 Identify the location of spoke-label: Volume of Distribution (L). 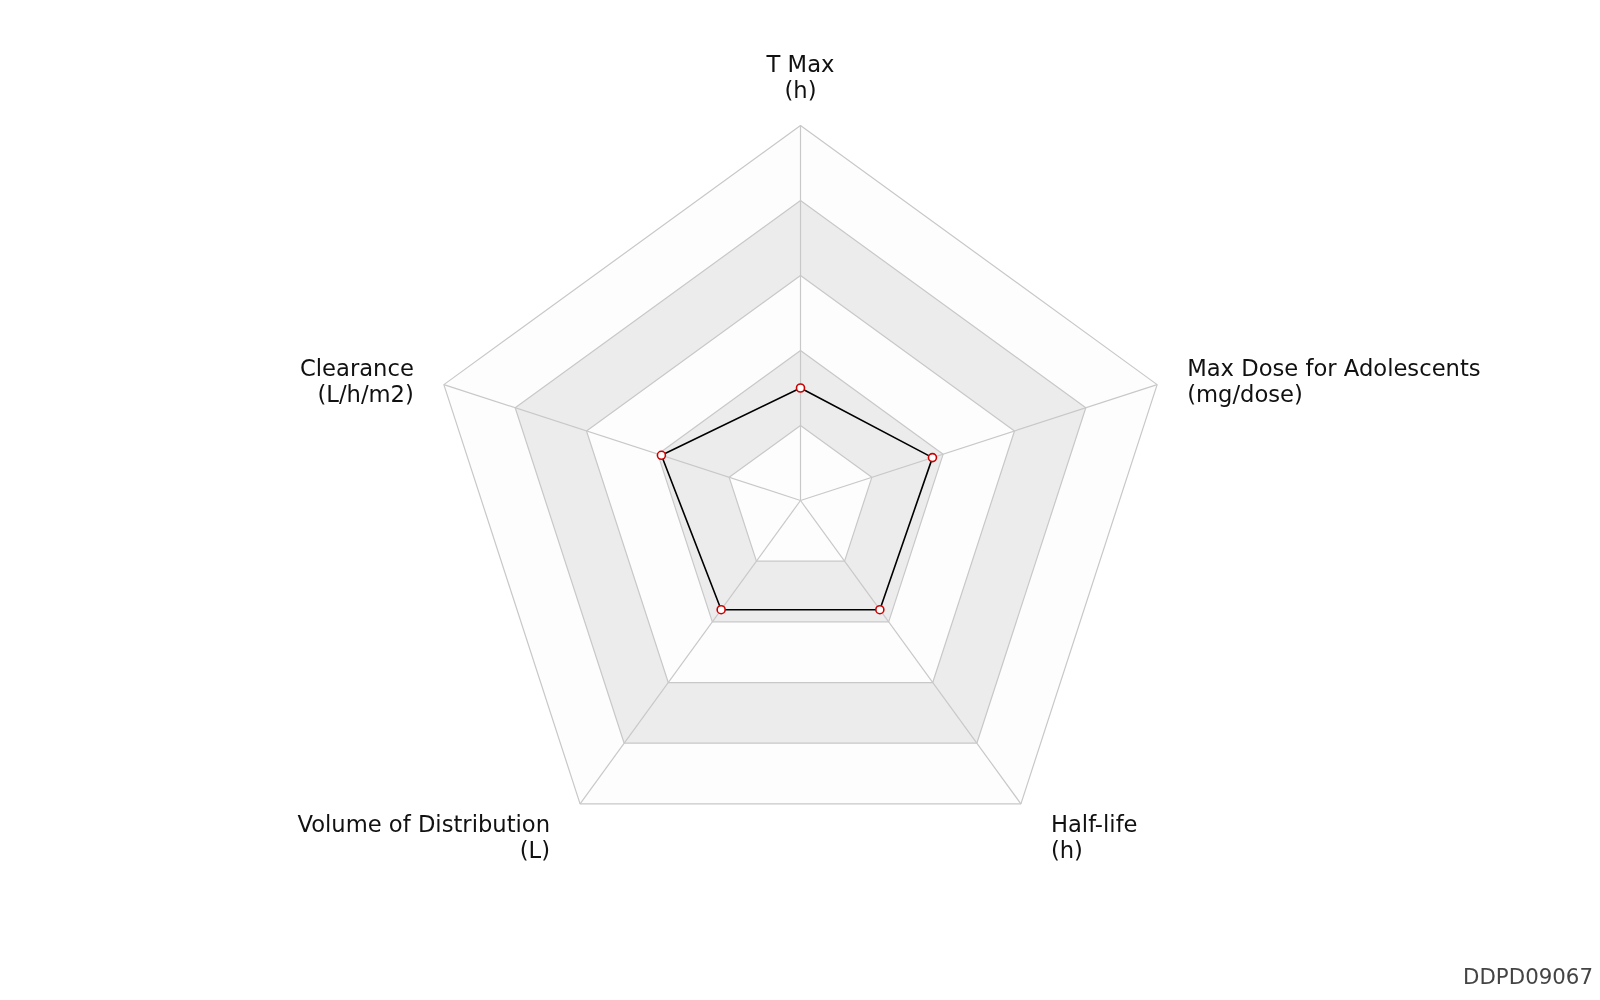
(424, 837).